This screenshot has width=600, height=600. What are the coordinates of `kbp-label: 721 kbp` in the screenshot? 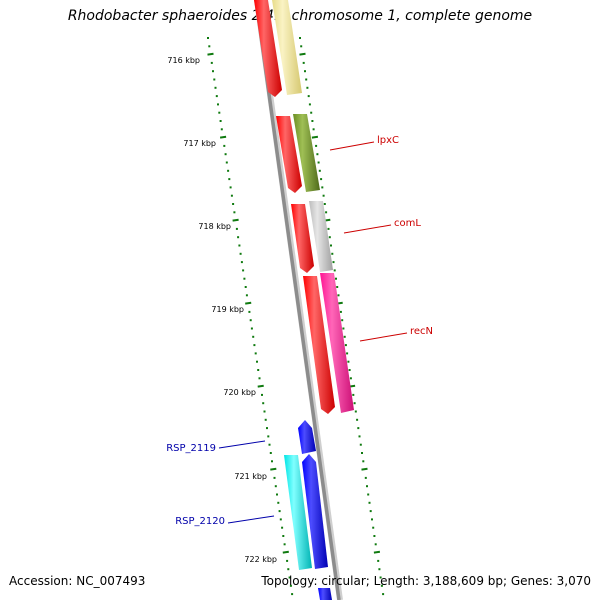 It's located at (250, 476).